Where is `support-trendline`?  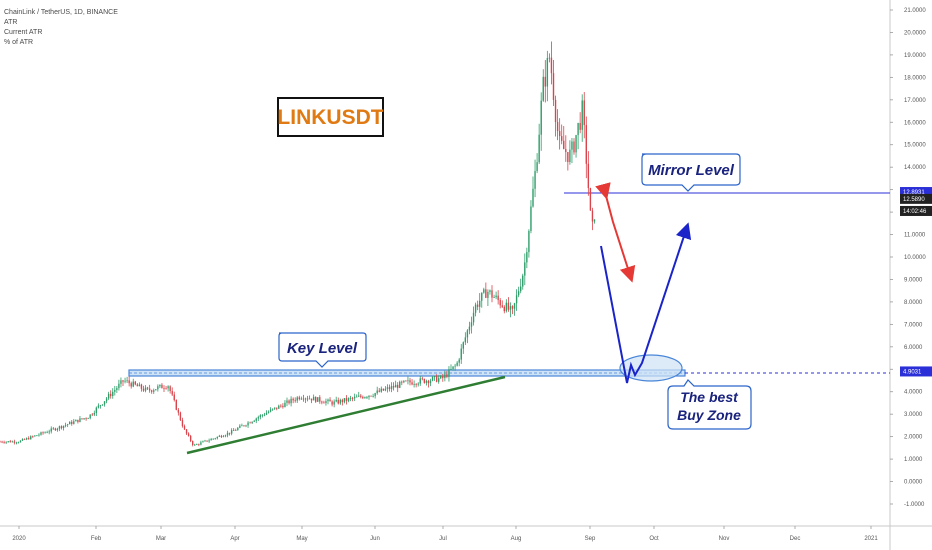 support-trendline is located at coordinates (346, 415).